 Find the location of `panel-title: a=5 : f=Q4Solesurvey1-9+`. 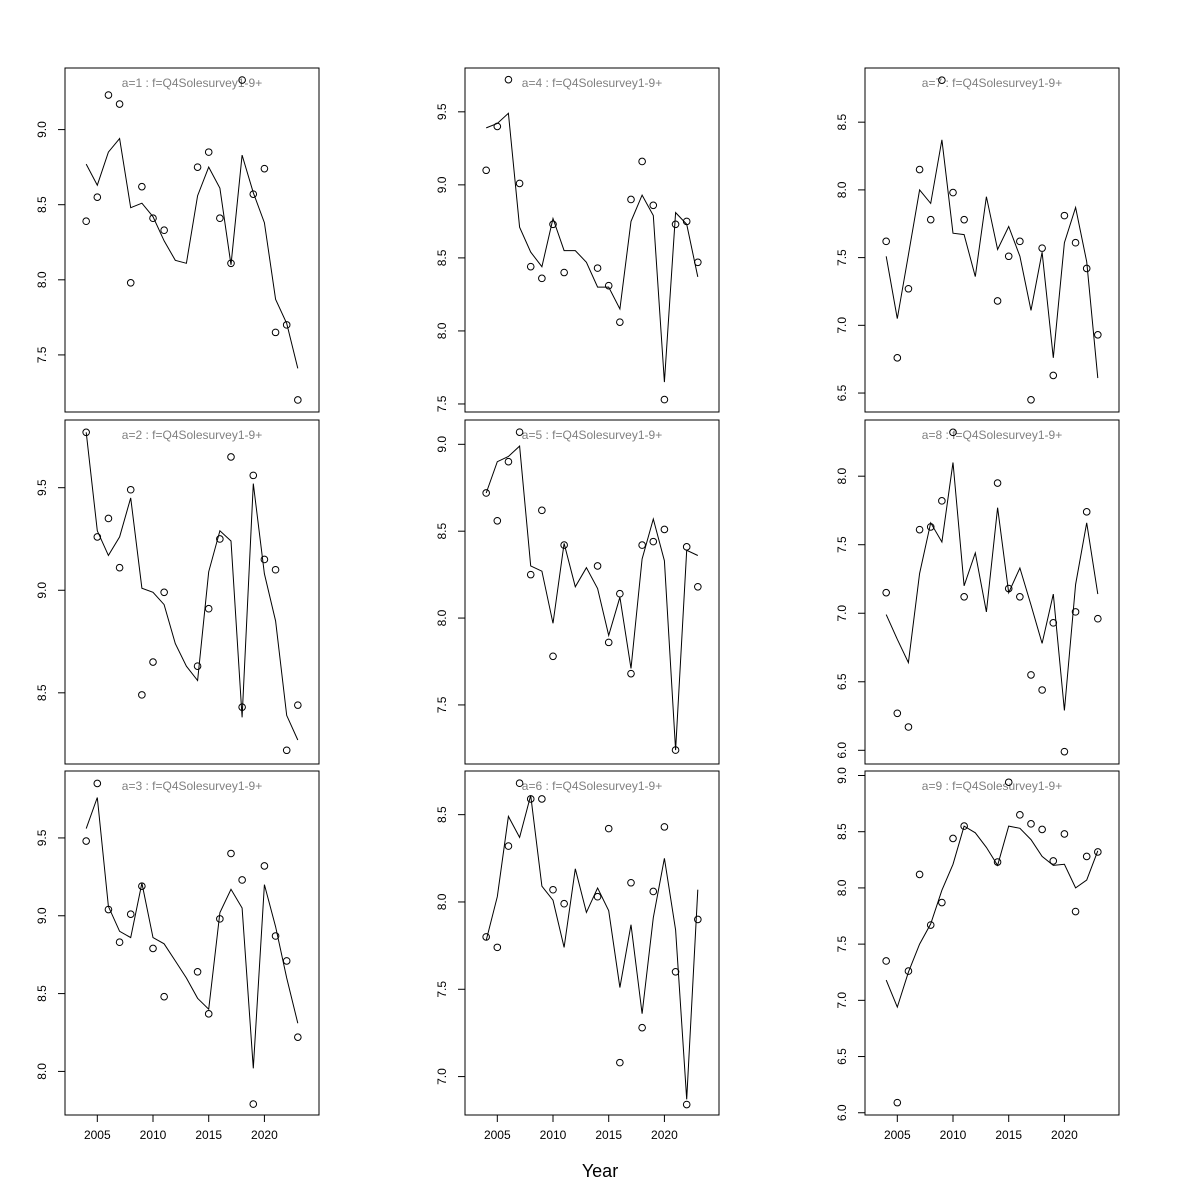

panel-title: a=5 : f=Q4Solesurvey1-9+ is located at coordinates (592, 435).